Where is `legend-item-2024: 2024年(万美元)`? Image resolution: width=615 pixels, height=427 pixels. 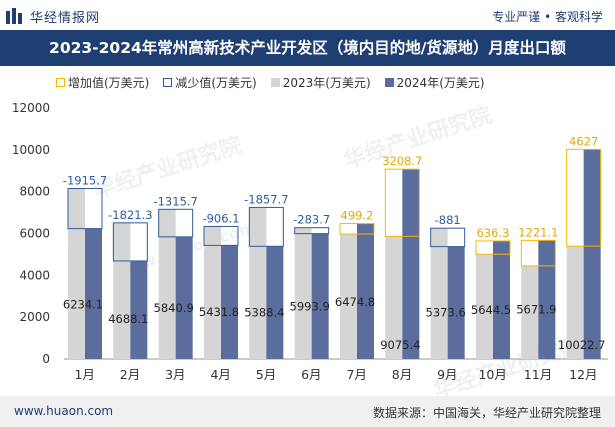 legend-item-2024: 2024年(万美元) is located at coordinates (434, 82).